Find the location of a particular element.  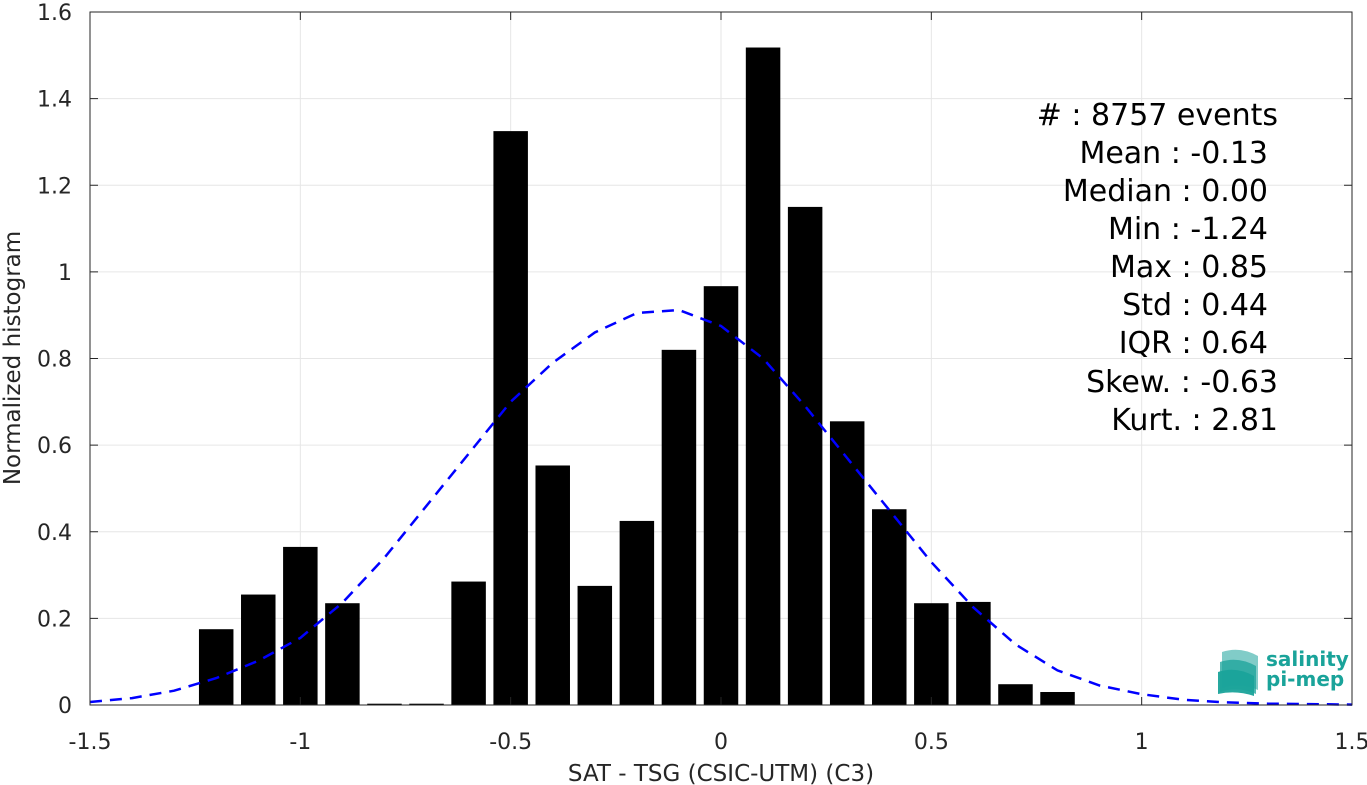

logo-waves-icon is located at coordinates (1238, 672).